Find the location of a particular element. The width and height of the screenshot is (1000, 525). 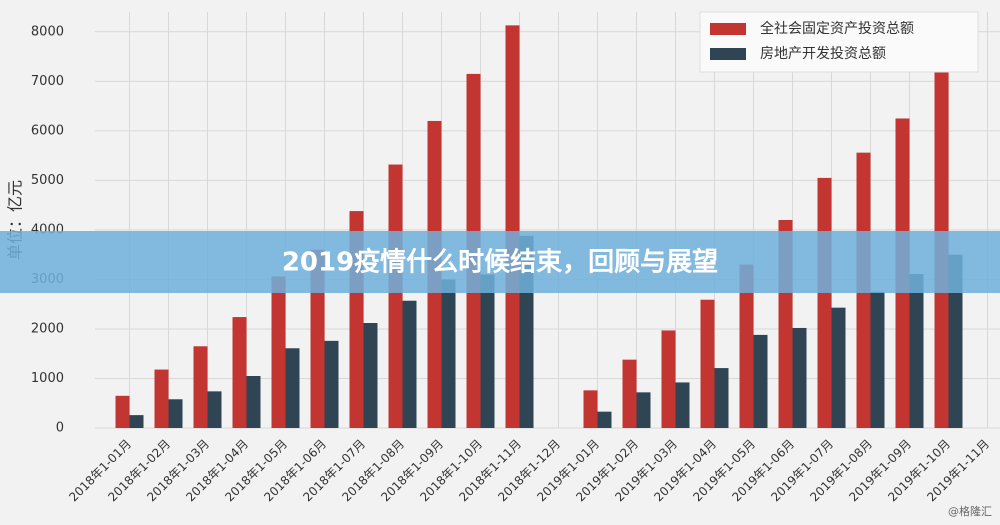

banner is located at coordinates (500, 262).